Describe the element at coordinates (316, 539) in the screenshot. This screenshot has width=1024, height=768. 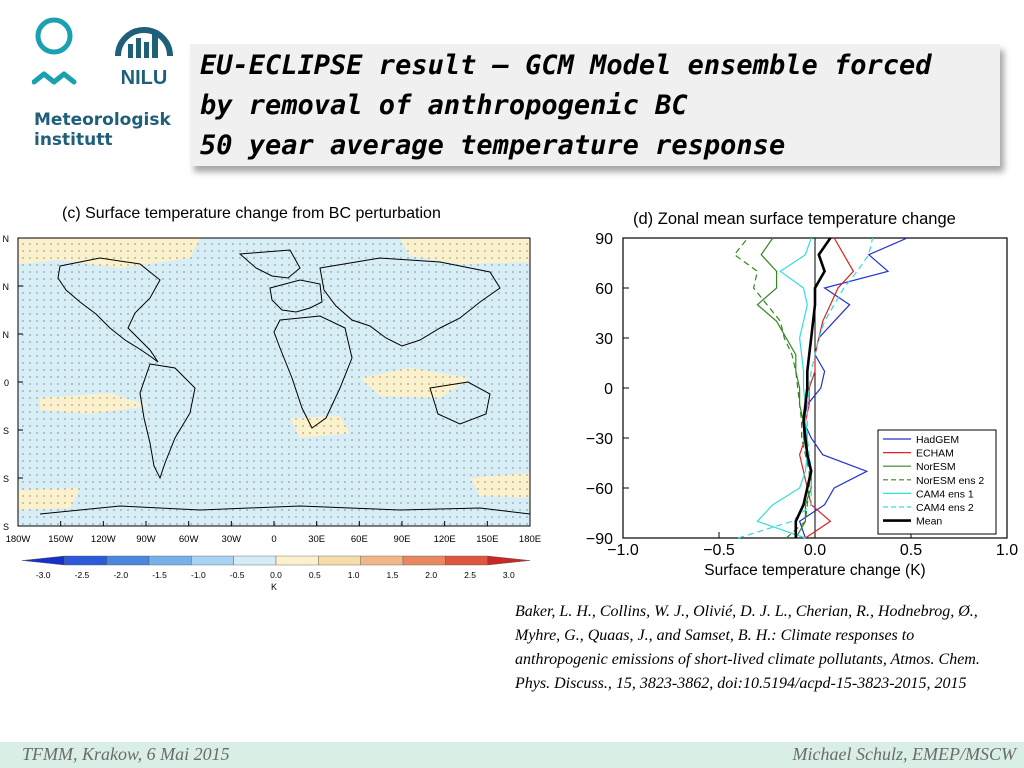
I see `map-lon-label: 30E` at that location.